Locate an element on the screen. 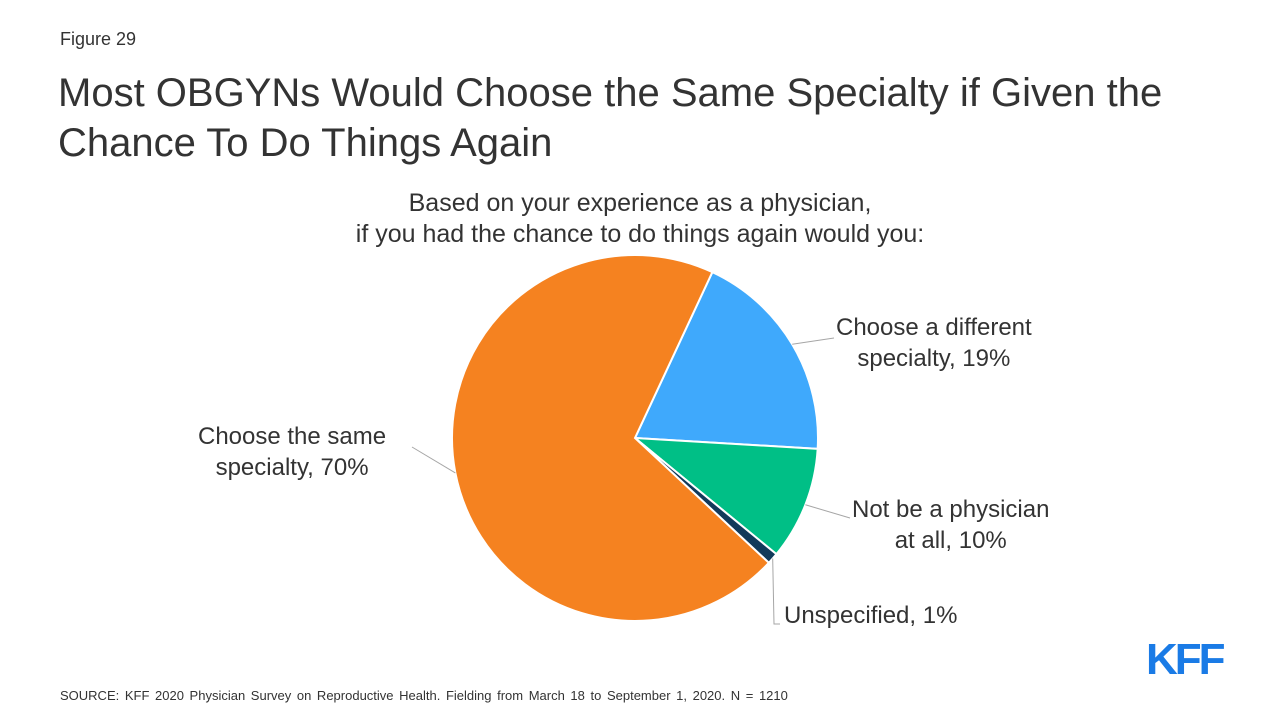 The width and height of the screenshot is (1280, 720). leader-line-different-specialty is located at coordinates (813, 341).